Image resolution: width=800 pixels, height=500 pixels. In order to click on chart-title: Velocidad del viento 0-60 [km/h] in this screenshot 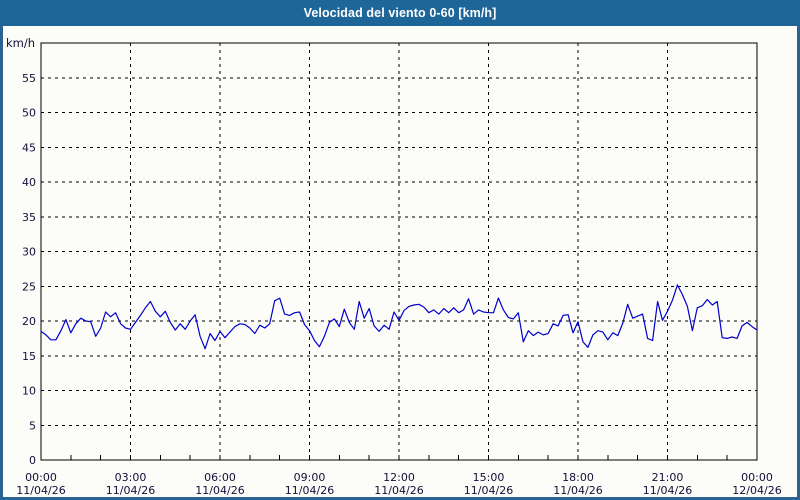, I will do `click(400, 13)`.